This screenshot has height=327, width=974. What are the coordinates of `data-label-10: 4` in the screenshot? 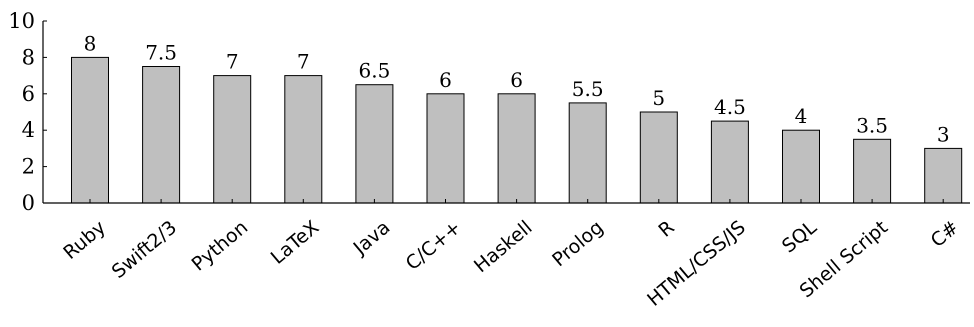 It's located at (801, 116).